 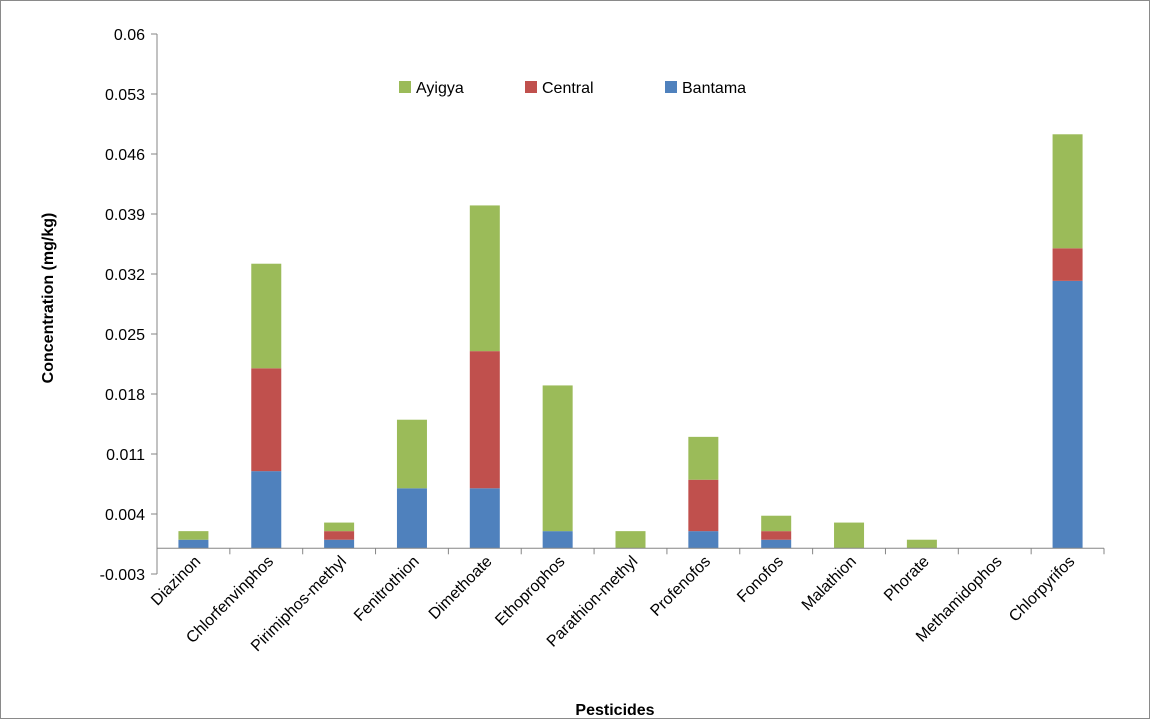 I want to click on legend-label: Central, so click(x=568, y=88).